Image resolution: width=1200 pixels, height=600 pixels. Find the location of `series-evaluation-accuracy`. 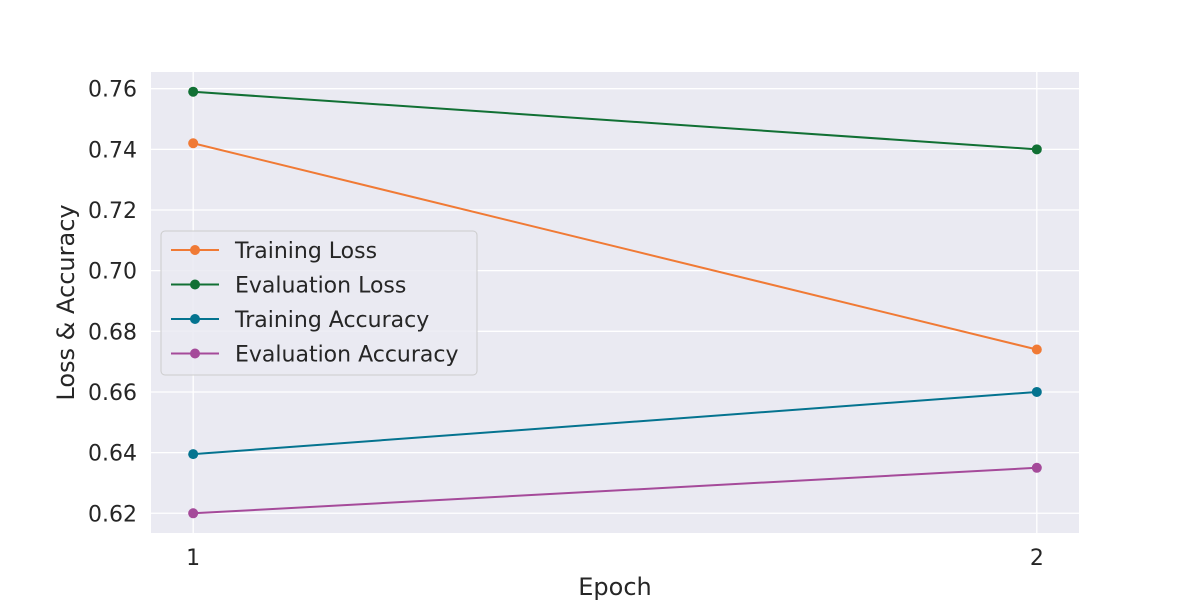

series-evaluation-accuracy is located at coordinates (615, 490).